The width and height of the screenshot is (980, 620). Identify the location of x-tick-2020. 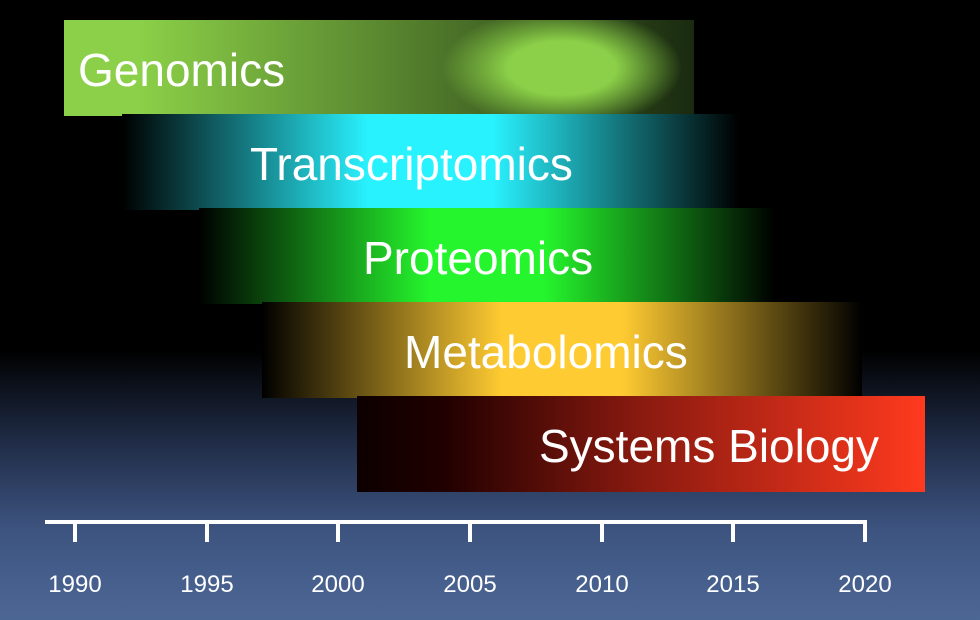
(865, 531).